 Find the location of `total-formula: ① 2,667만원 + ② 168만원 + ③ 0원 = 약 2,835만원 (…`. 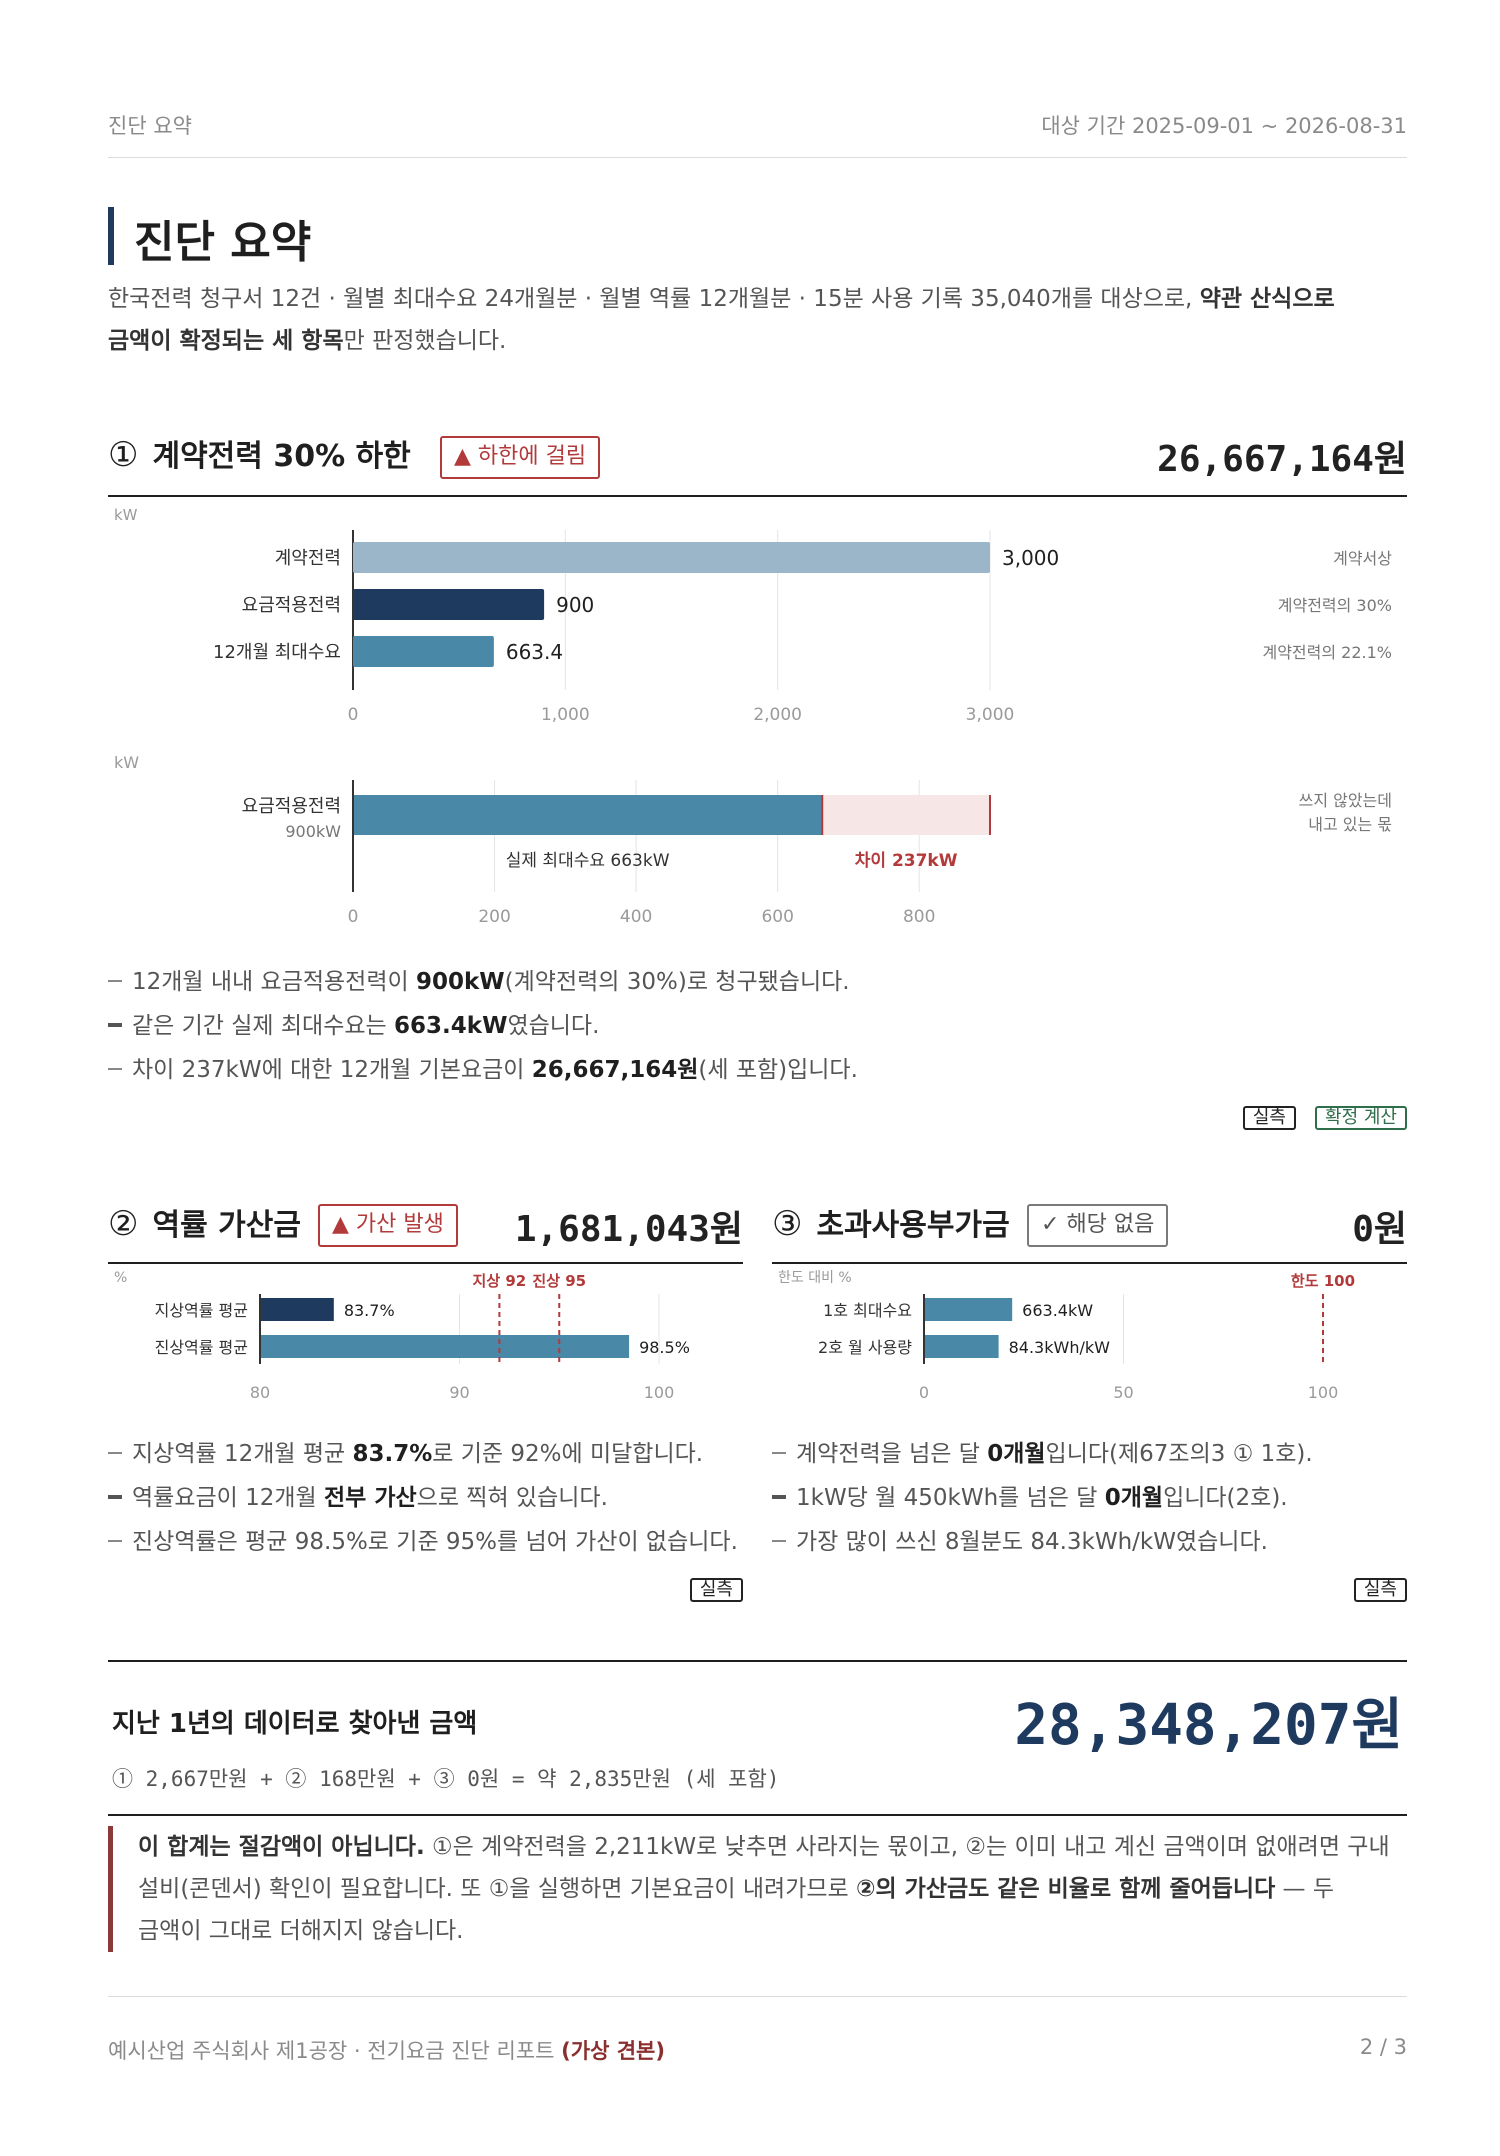

total-formula: ① 2,667만원 + ② 168만원 + ③ 0원 = 약 2,835만원 (… is located at coordinates (446, 1779).